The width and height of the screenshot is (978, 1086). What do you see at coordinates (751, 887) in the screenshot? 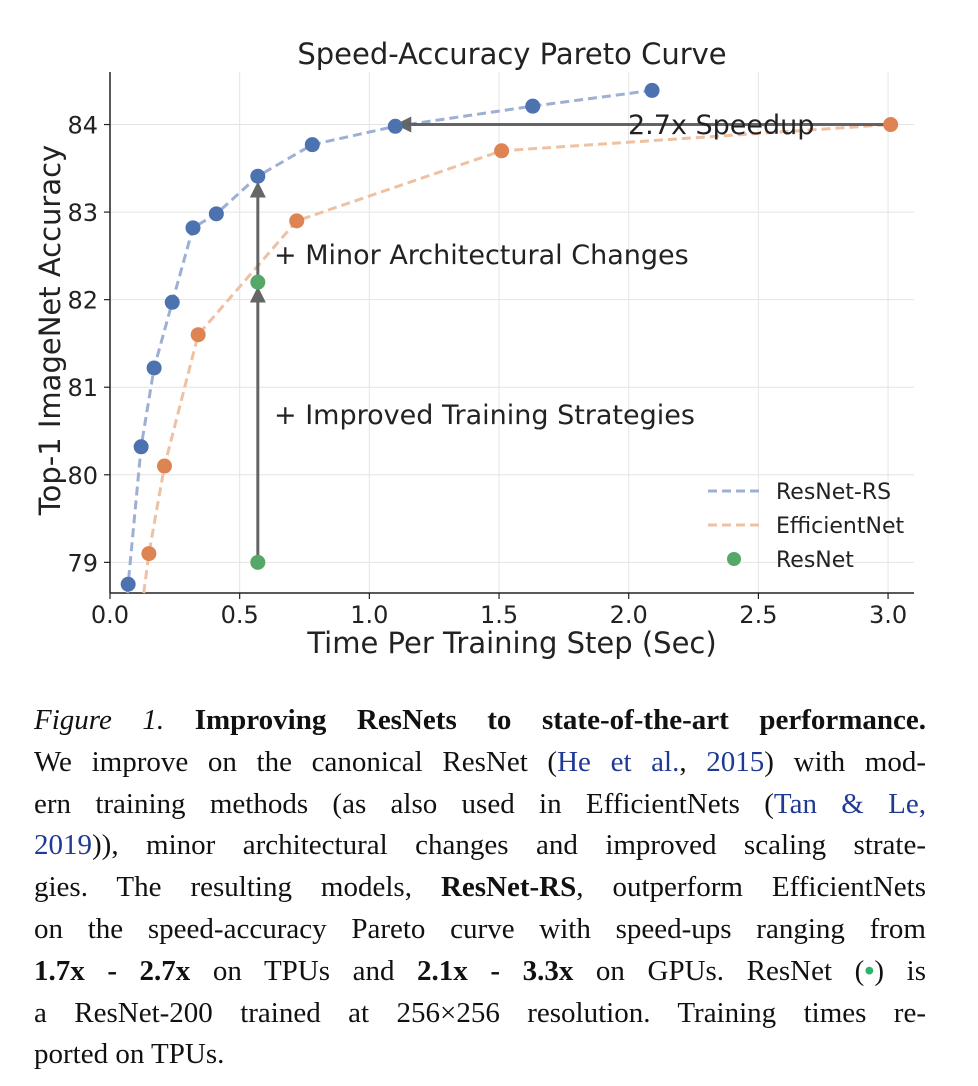
I see `caption-text: , outperform EfficientNets` at bounding box center [751, 887].